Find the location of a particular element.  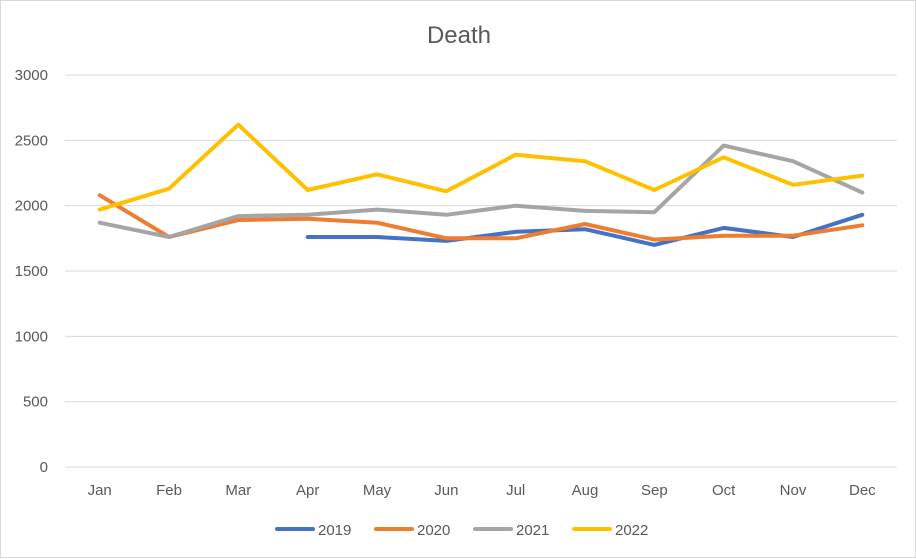

x-tick-label: Feb is located at coordinates (169, 490).